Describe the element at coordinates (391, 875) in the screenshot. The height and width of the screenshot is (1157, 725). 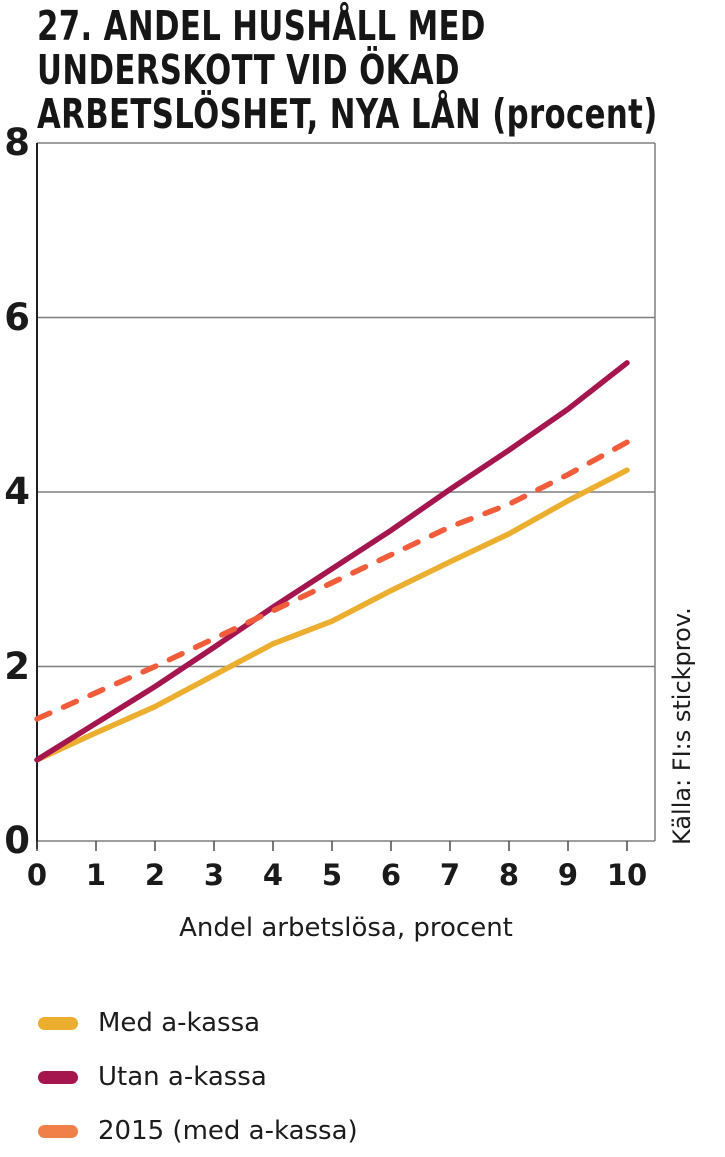
I see `x-tick-label-6: 6` at that location.